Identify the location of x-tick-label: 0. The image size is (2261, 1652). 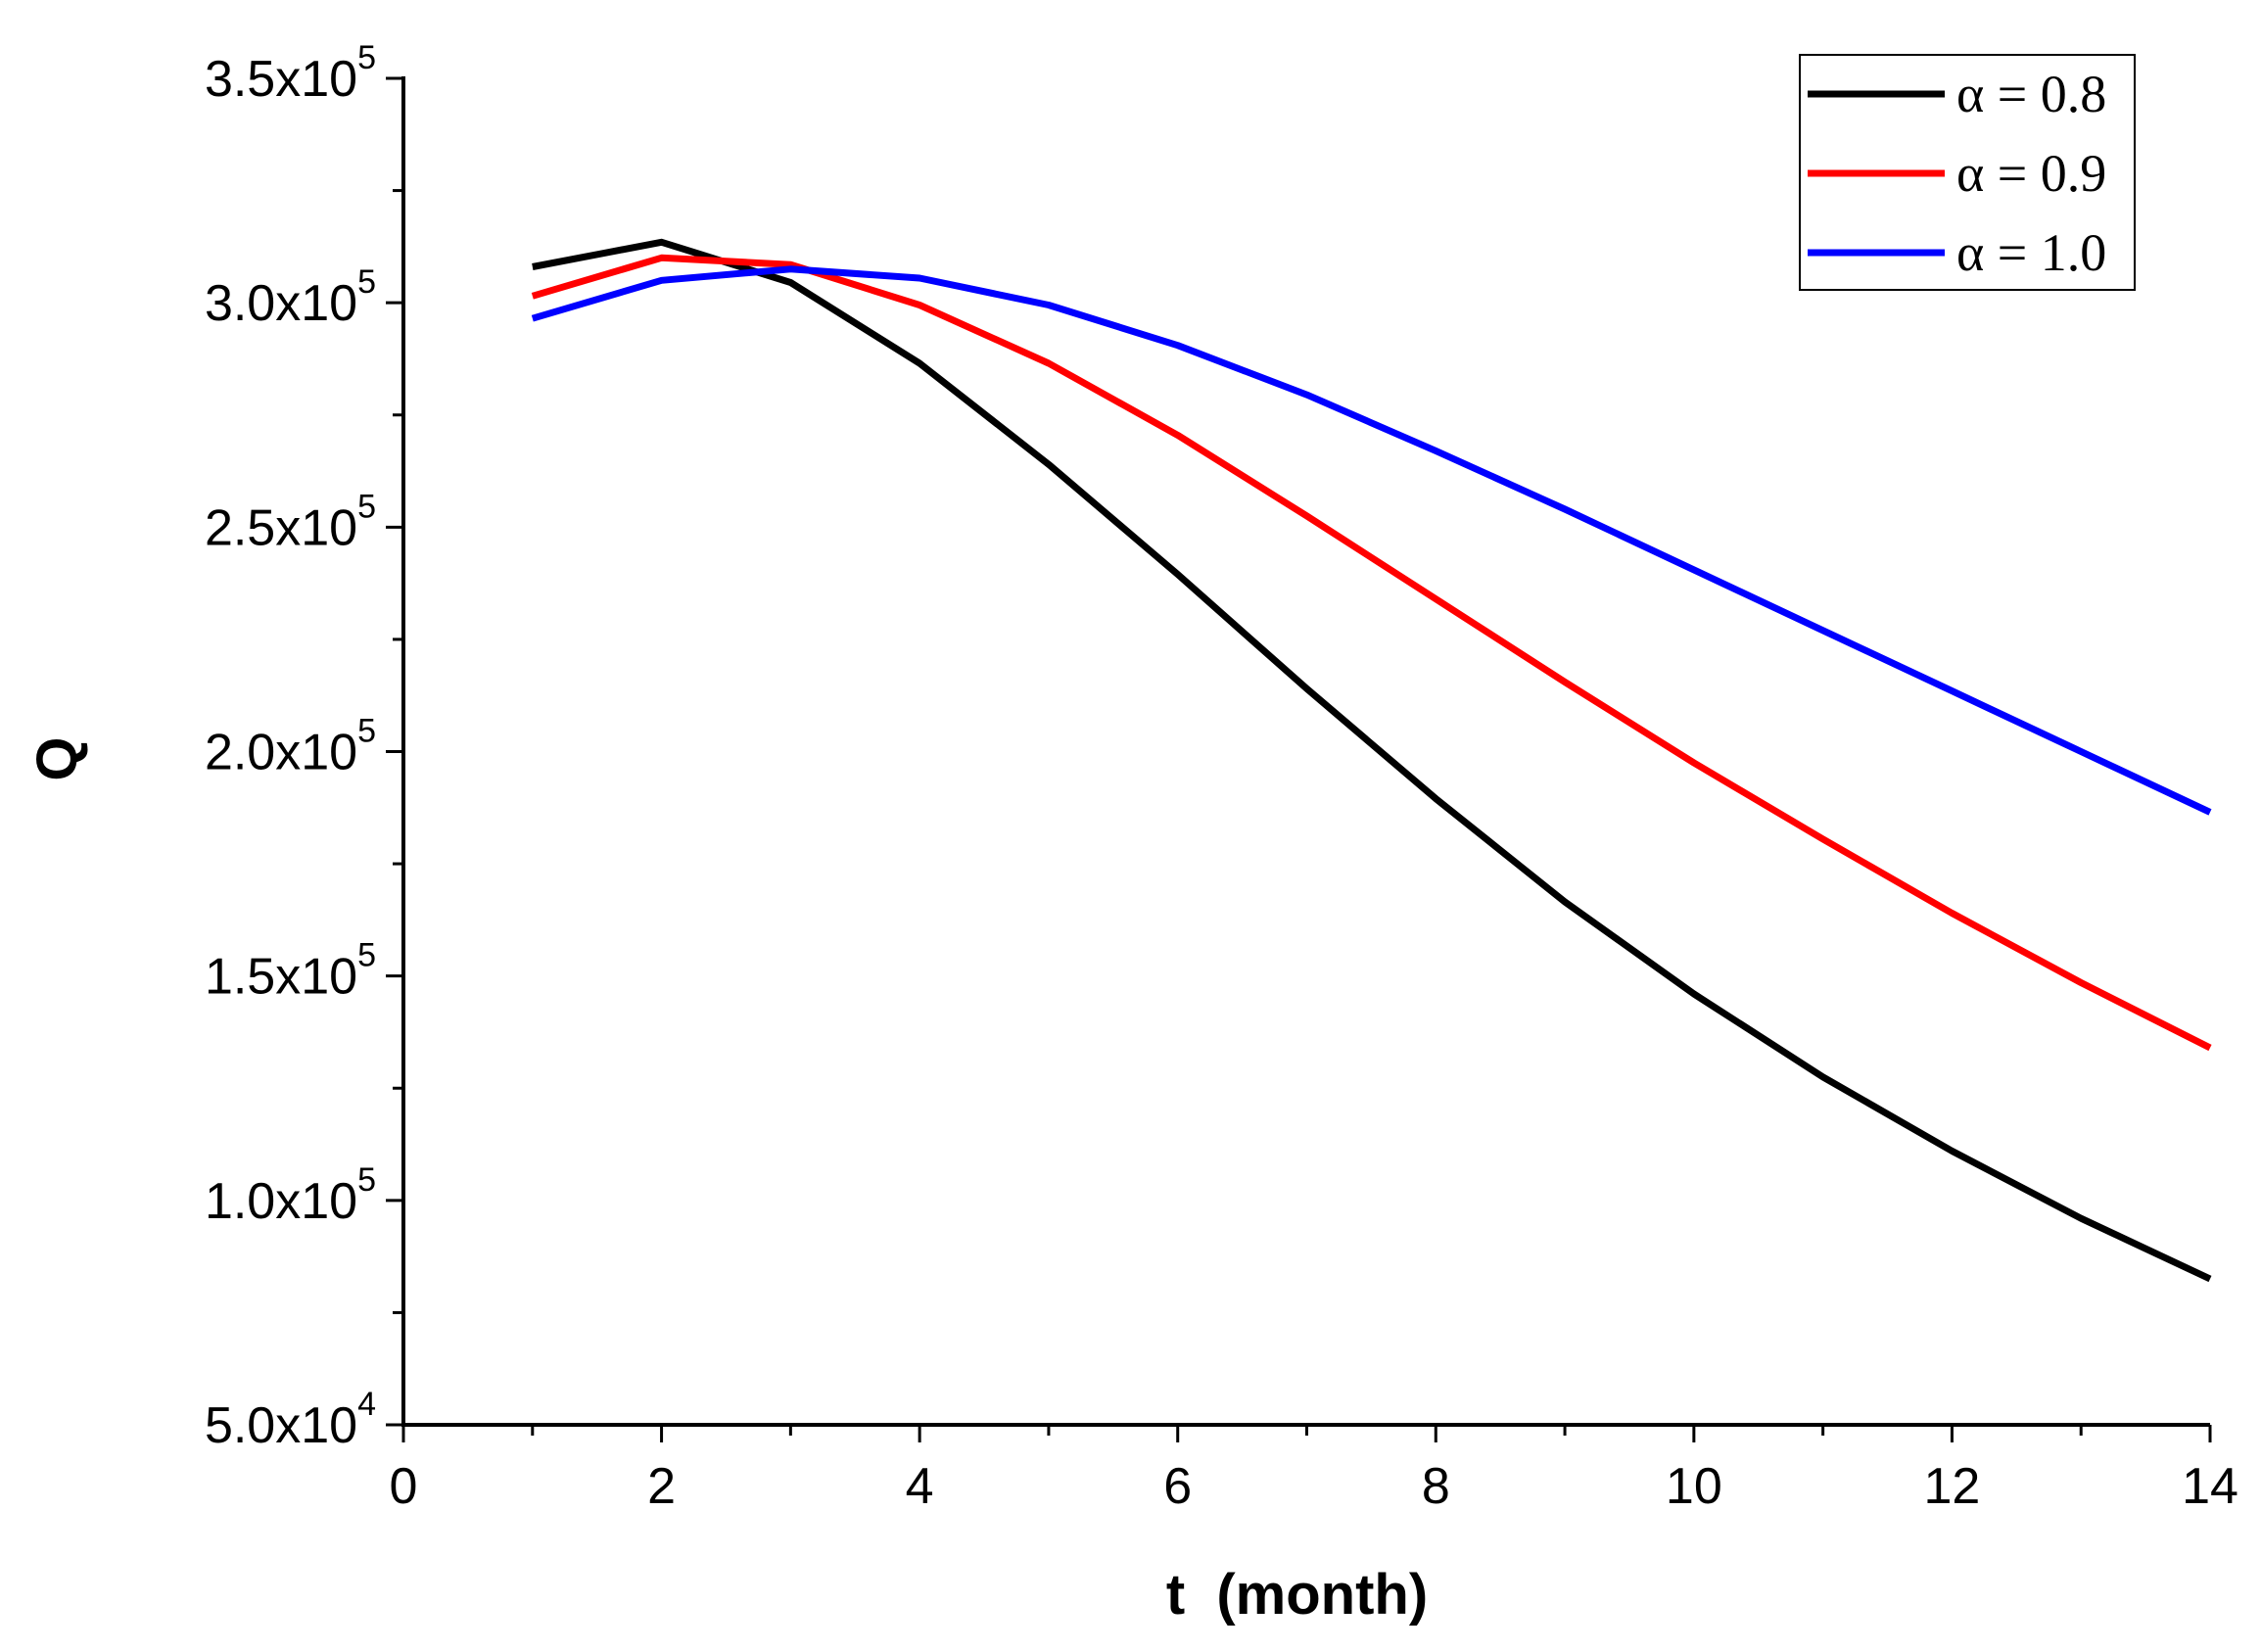
(404, 1486).